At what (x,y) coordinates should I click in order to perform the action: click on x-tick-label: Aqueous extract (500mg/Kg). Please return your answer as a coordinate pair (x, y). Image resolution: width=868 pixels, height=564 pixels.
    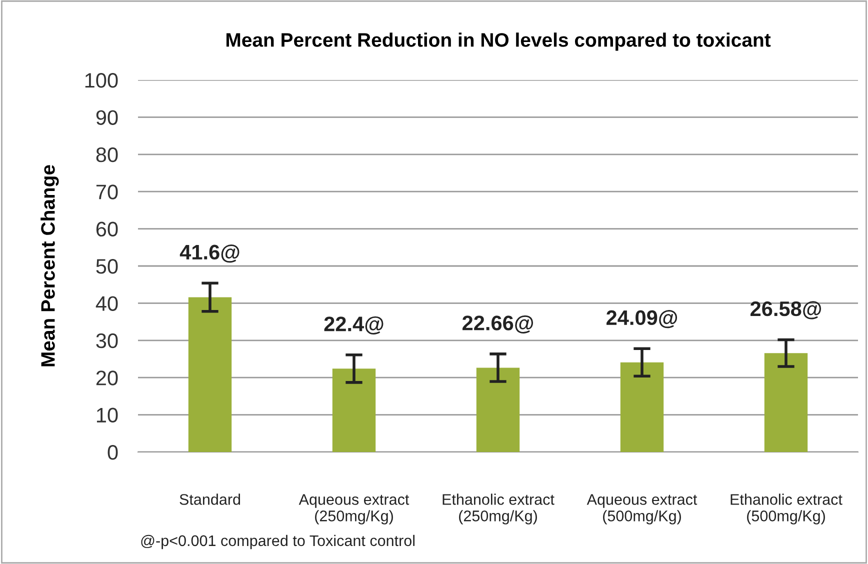
    Looking at the image, I should click on (642, 509).